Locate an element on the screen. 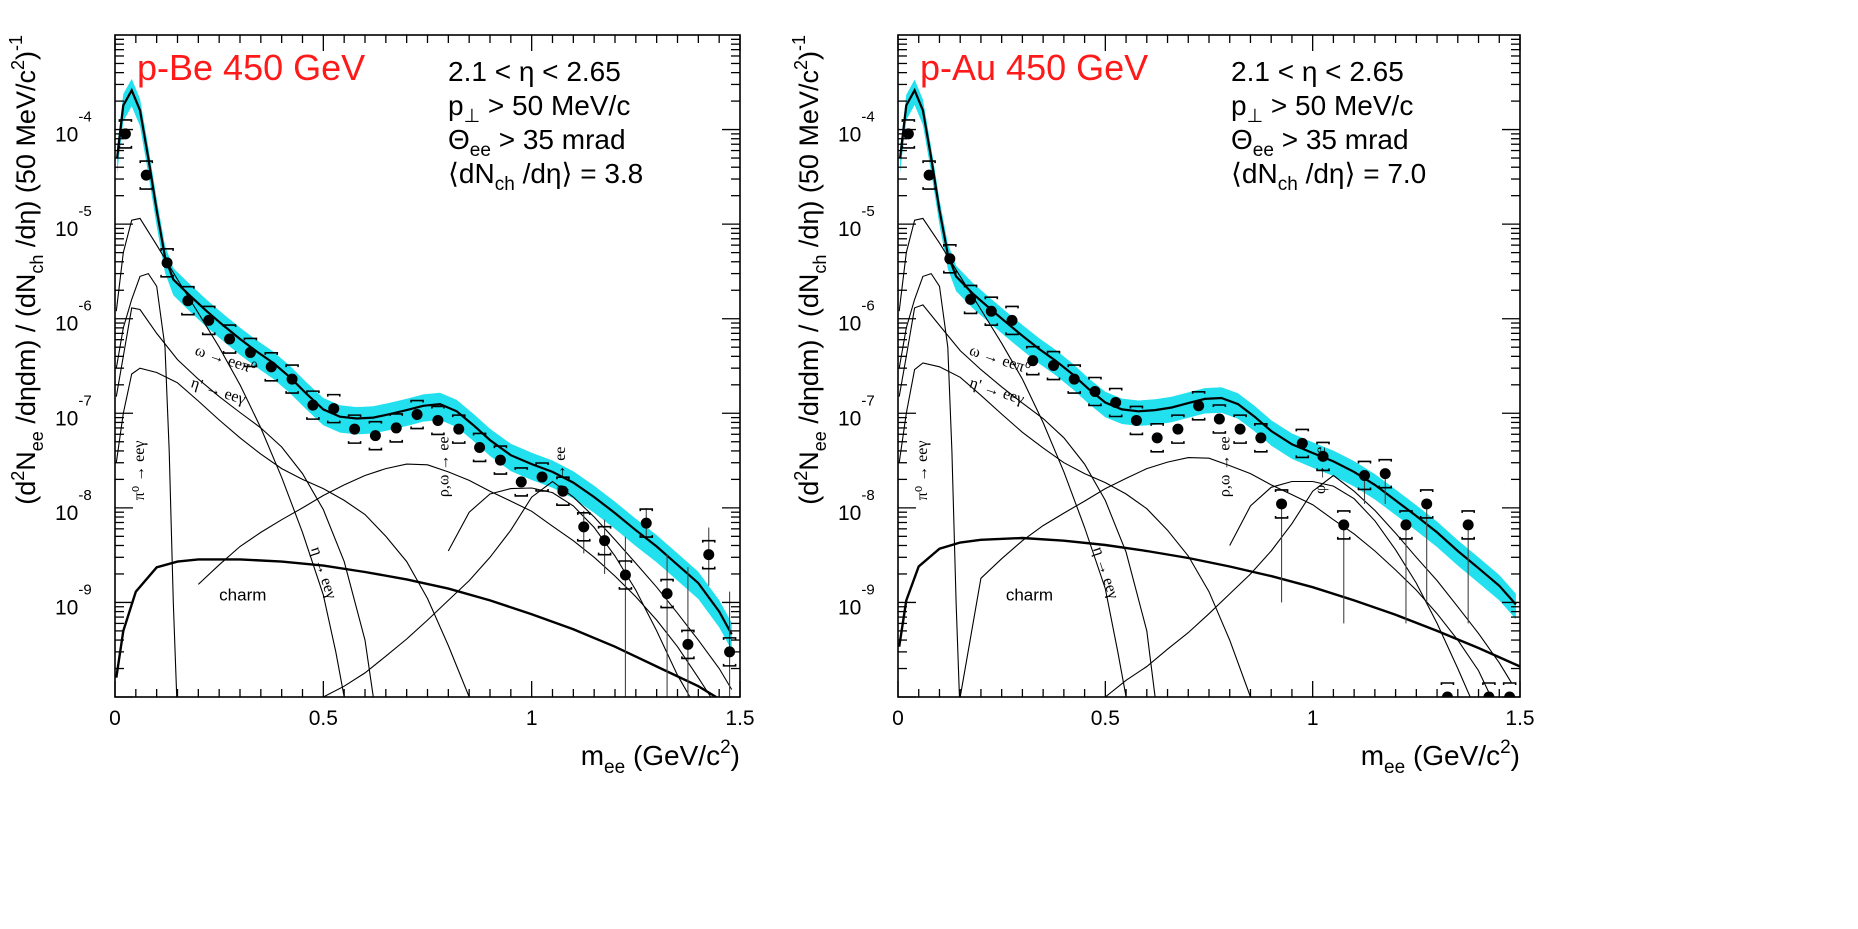 The height and width of the screenshot is (929, 1858). curve-phi is located at coordinates (1350, 588).